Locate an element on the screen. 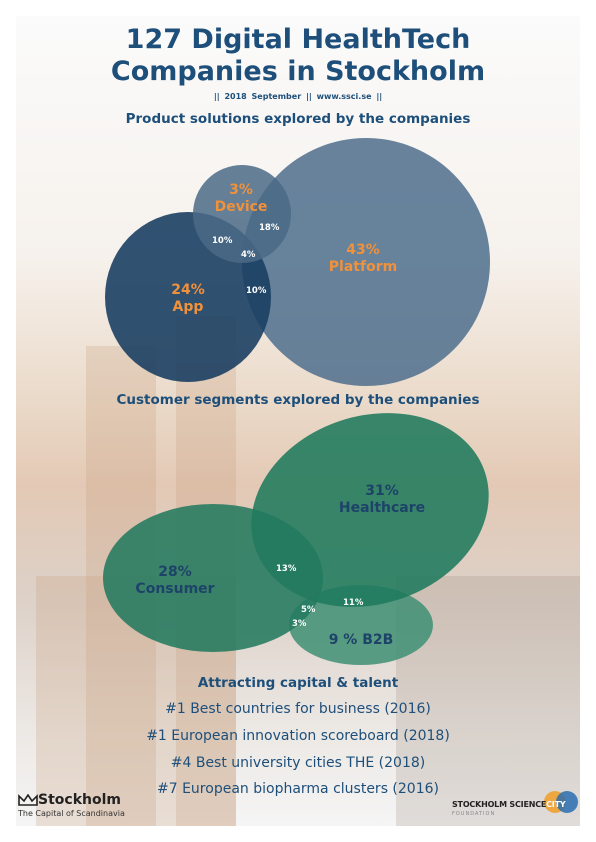 Image resolution: width=596 pixels, height=842 pixels. ssc-foundation: FOUNDATION is located at coordinates (474, 814).